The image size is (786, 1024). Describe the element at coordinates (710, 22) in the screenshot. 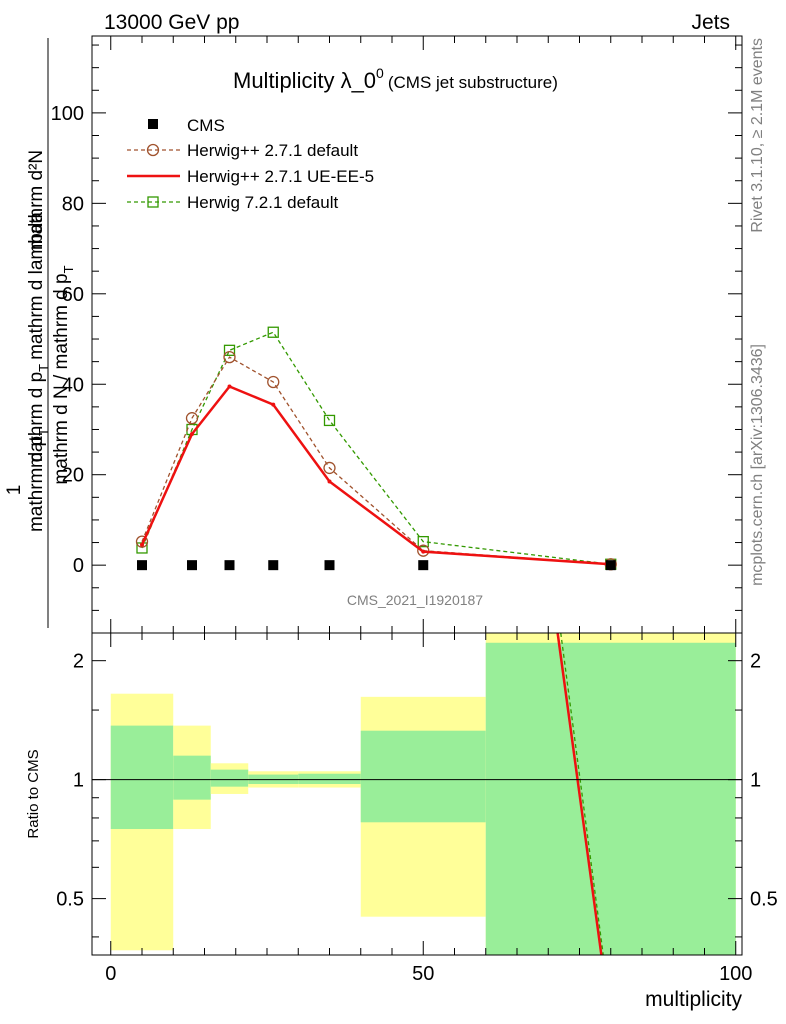

I see `header-right: Jets` at that location.